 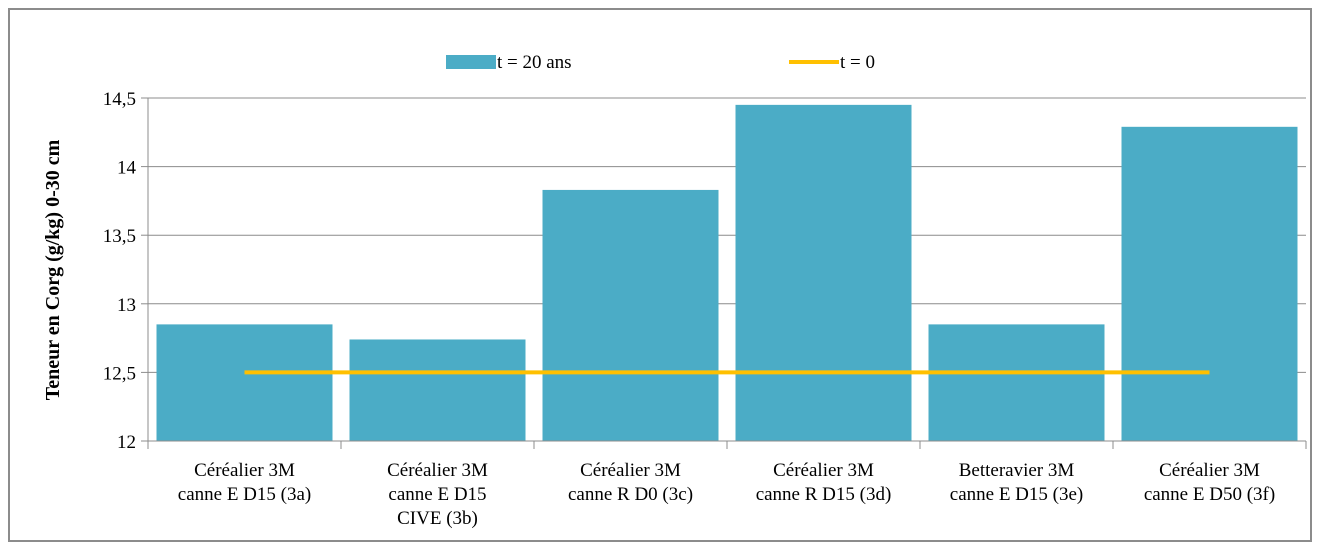 What do you see at coordinates (119, 373) in the screenshot?
I see `y-tick-label: 12,5` at bounding box center [119, 373].